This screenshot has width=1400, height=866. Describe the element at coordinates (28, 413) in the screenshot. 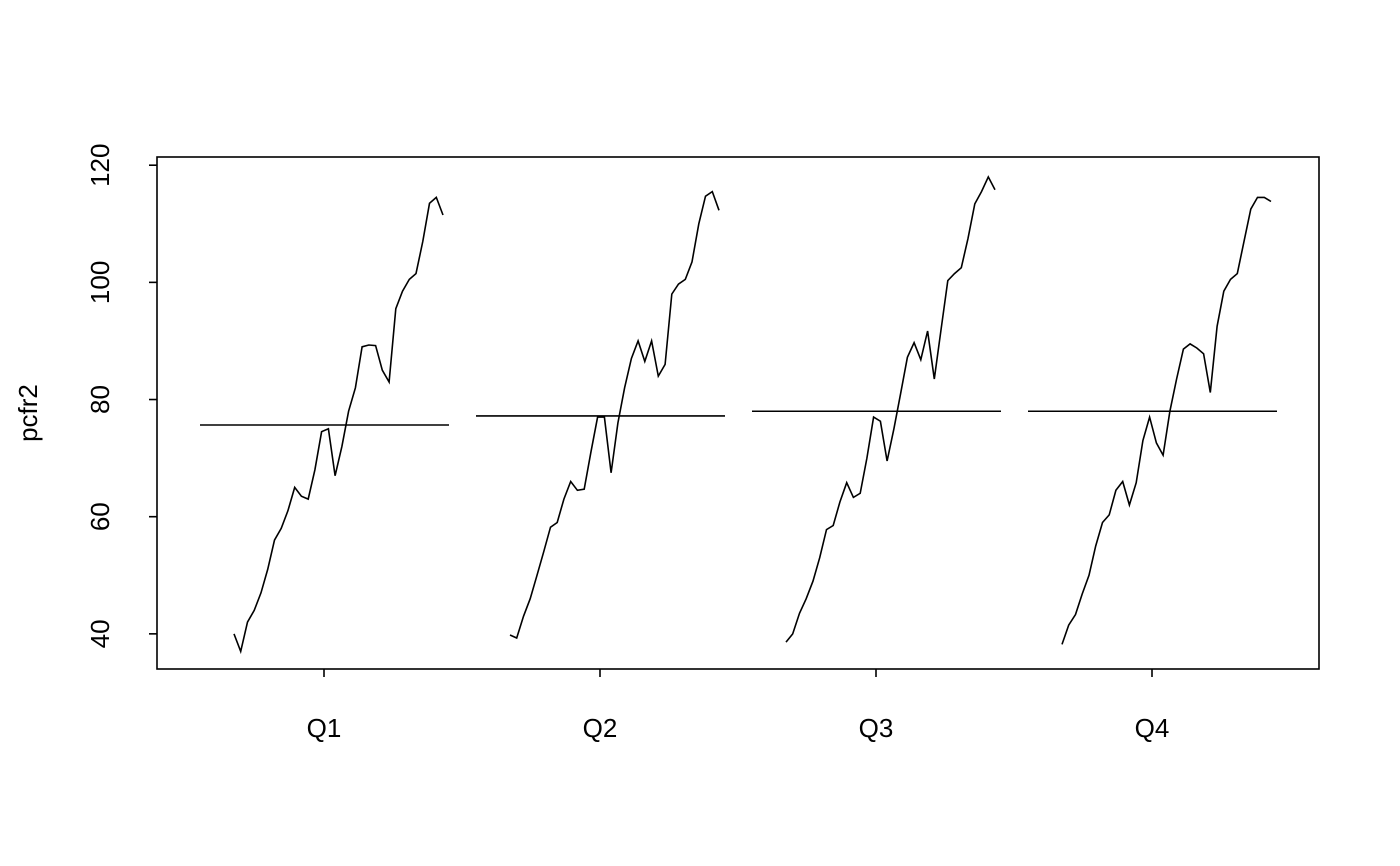

I see `y-axis-label: pcfr2` at that location.